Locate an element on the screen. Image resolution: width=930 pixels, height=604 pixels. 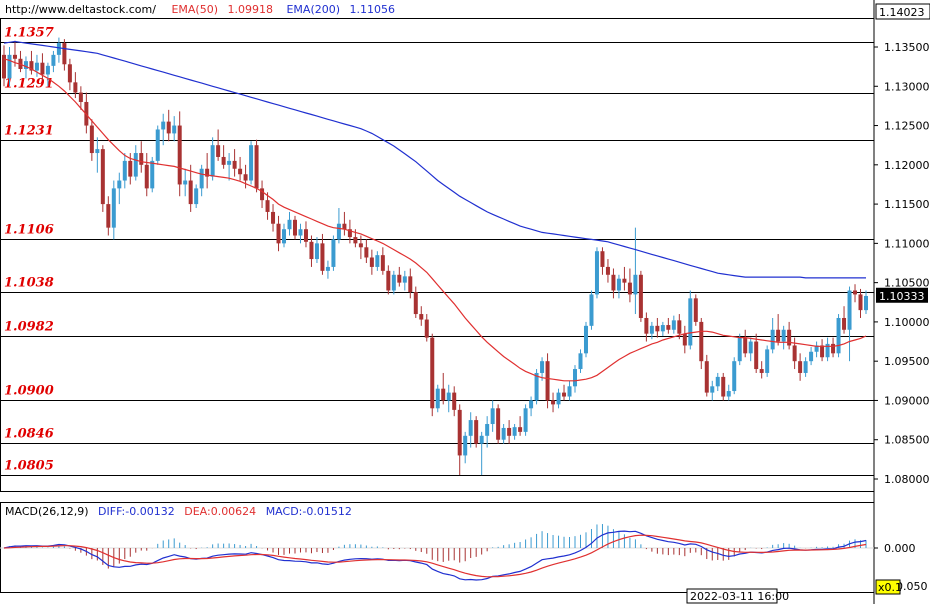
level-label: 1.1106 is located at coordinates (29, 230).